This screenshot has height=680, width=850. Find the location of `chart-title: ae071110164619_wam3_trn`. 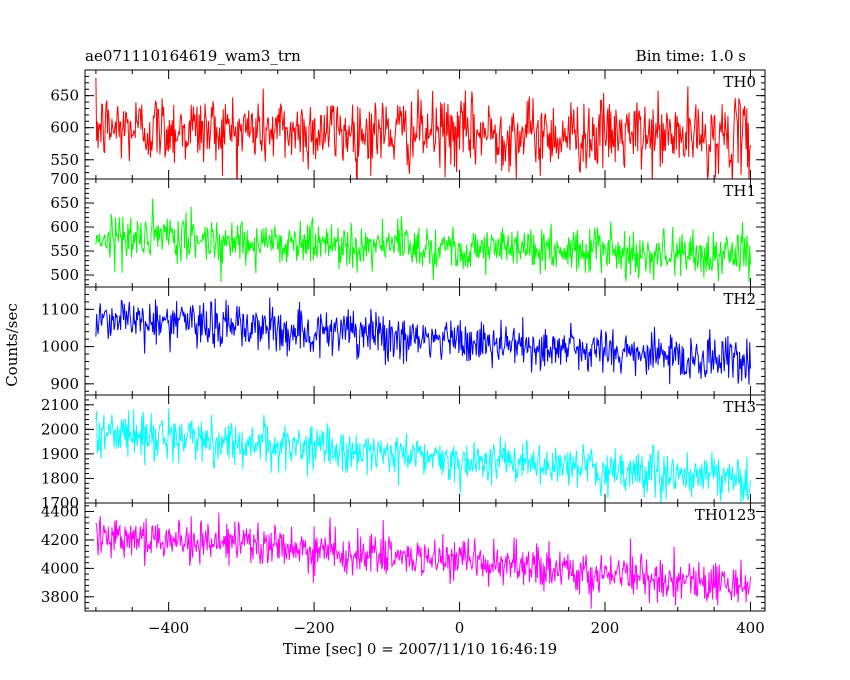

chart-title: ae071110164619_wam3_trn is located at coordinates (193, 56).